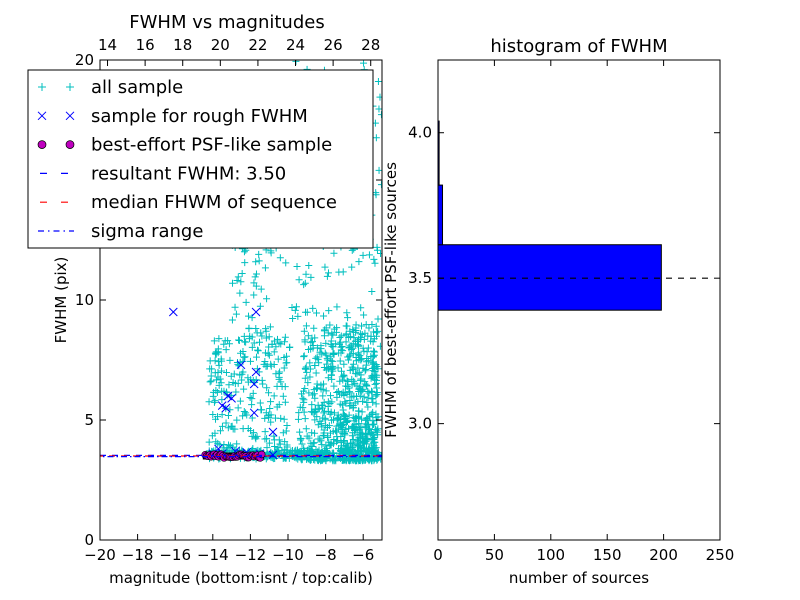 The width and height of the screenshot is (800, 600). Describe the element at coordinates (226, 408) in the screenshot. I see `rough-fwhm-point` at that location.